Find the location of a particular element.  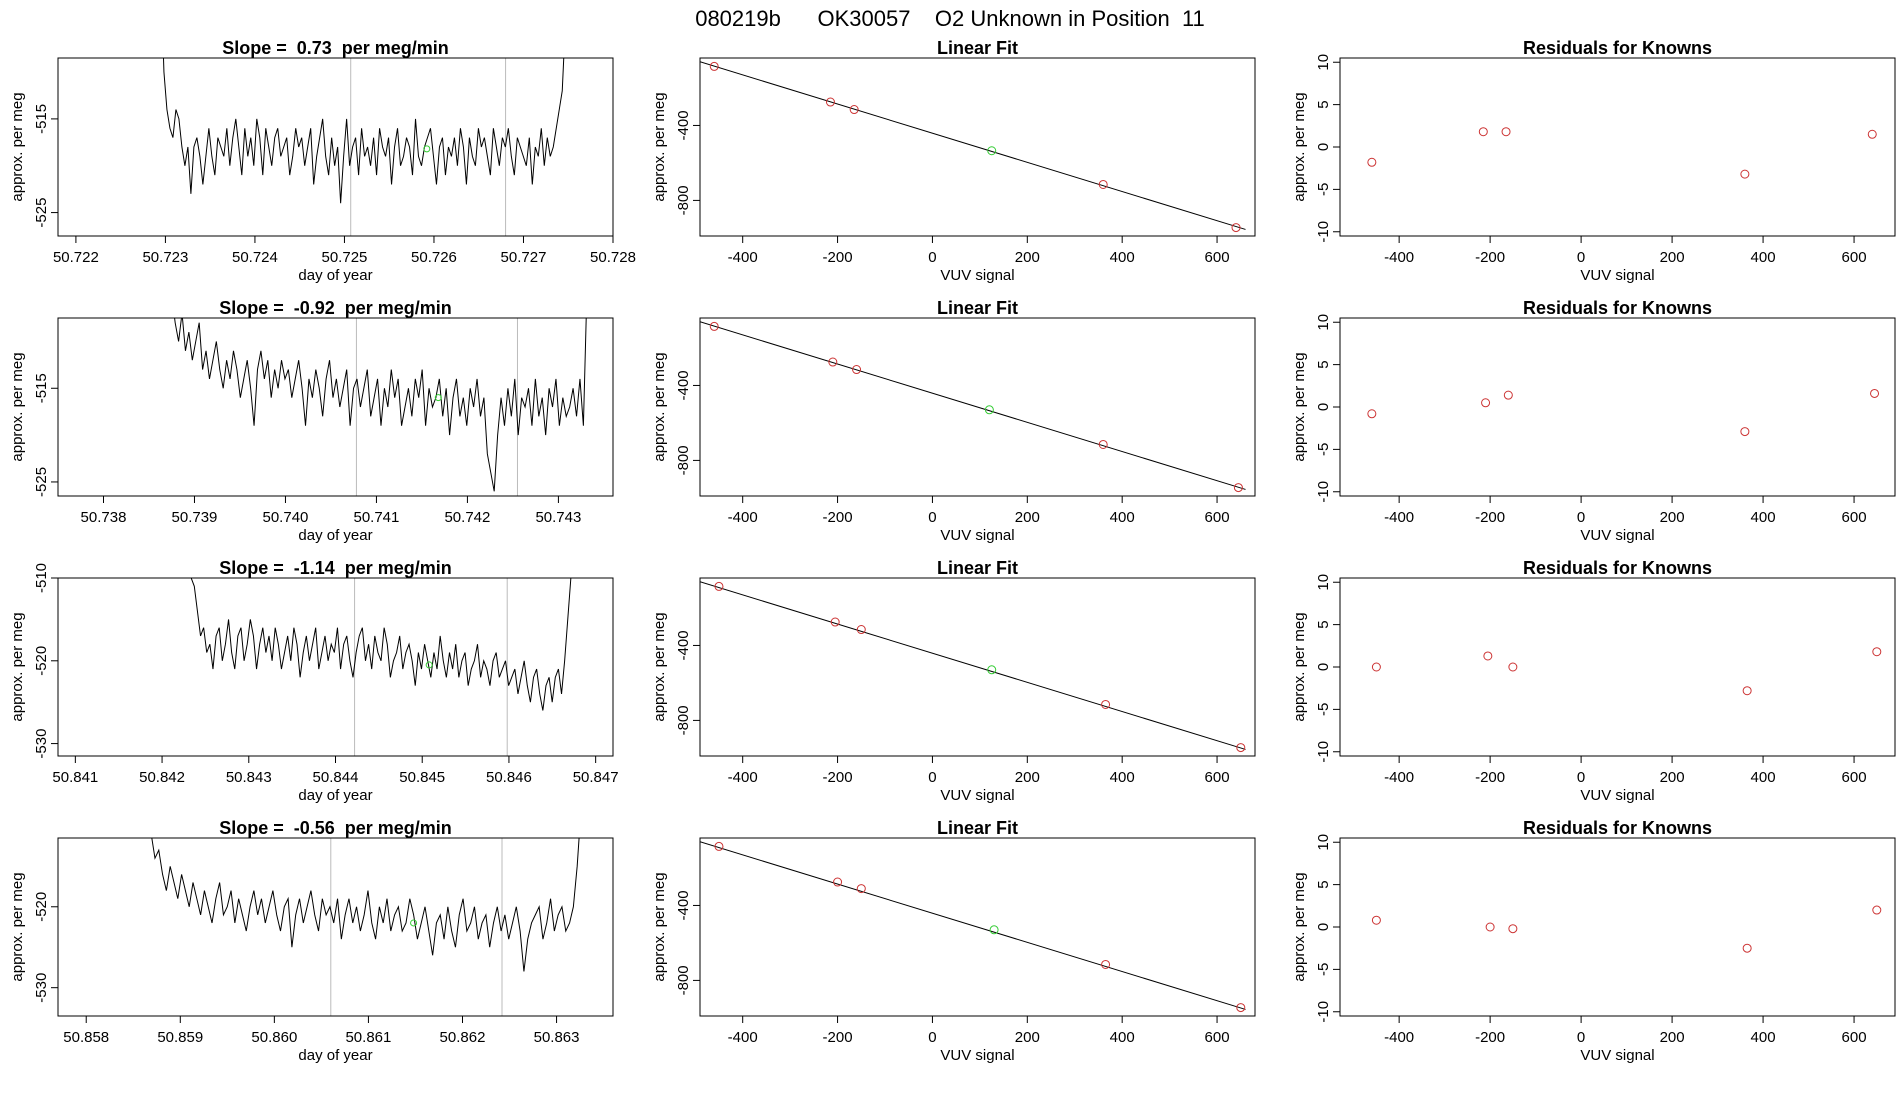

x-tick-label: 50.723 is located at coordinates (165, 257).